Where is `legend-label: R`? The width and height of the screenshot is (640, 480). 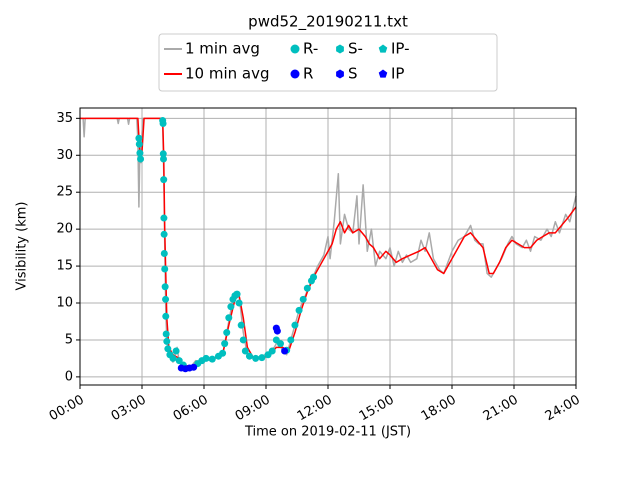
legend-label: R is located at coordinates (308, 74).